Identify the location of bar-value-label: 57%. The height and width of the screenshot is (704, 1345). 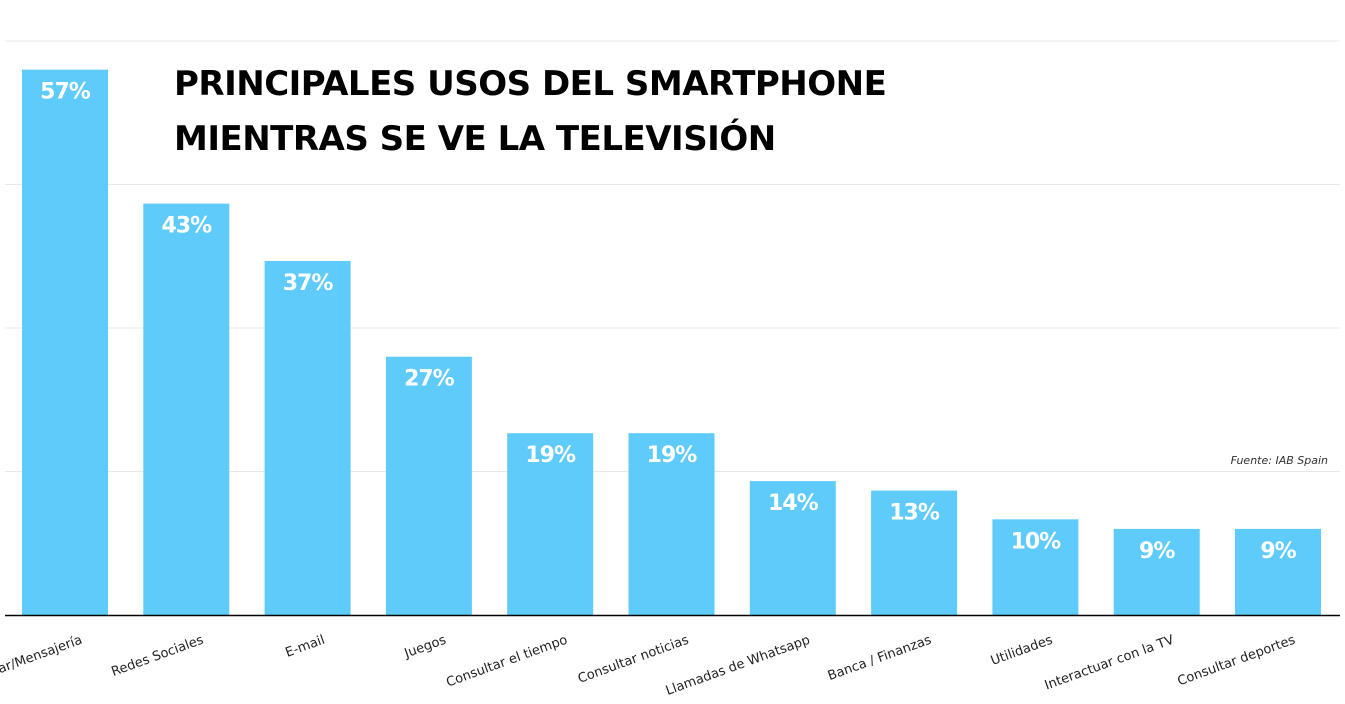
(65, 92).